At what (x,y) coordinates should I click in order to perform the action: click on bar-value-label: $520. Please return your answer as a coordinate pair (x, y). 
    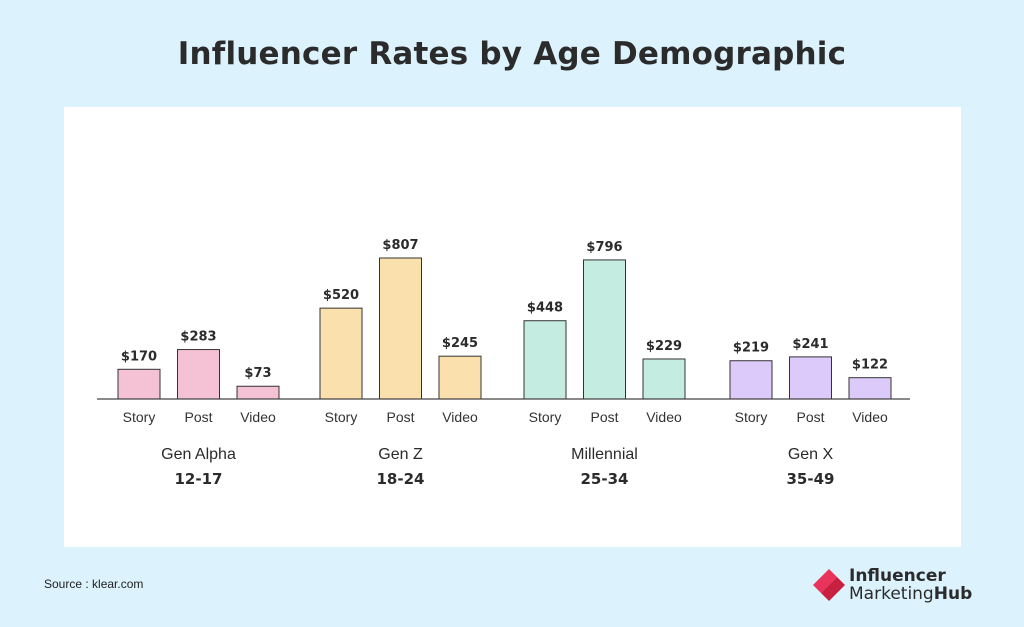
    Looking at the image, I should click on (341, 295).